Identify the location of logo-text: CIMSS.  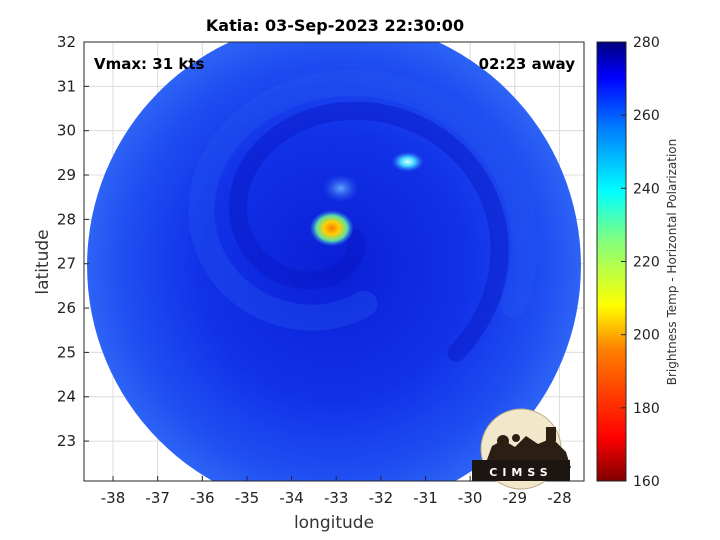
(520, 472).